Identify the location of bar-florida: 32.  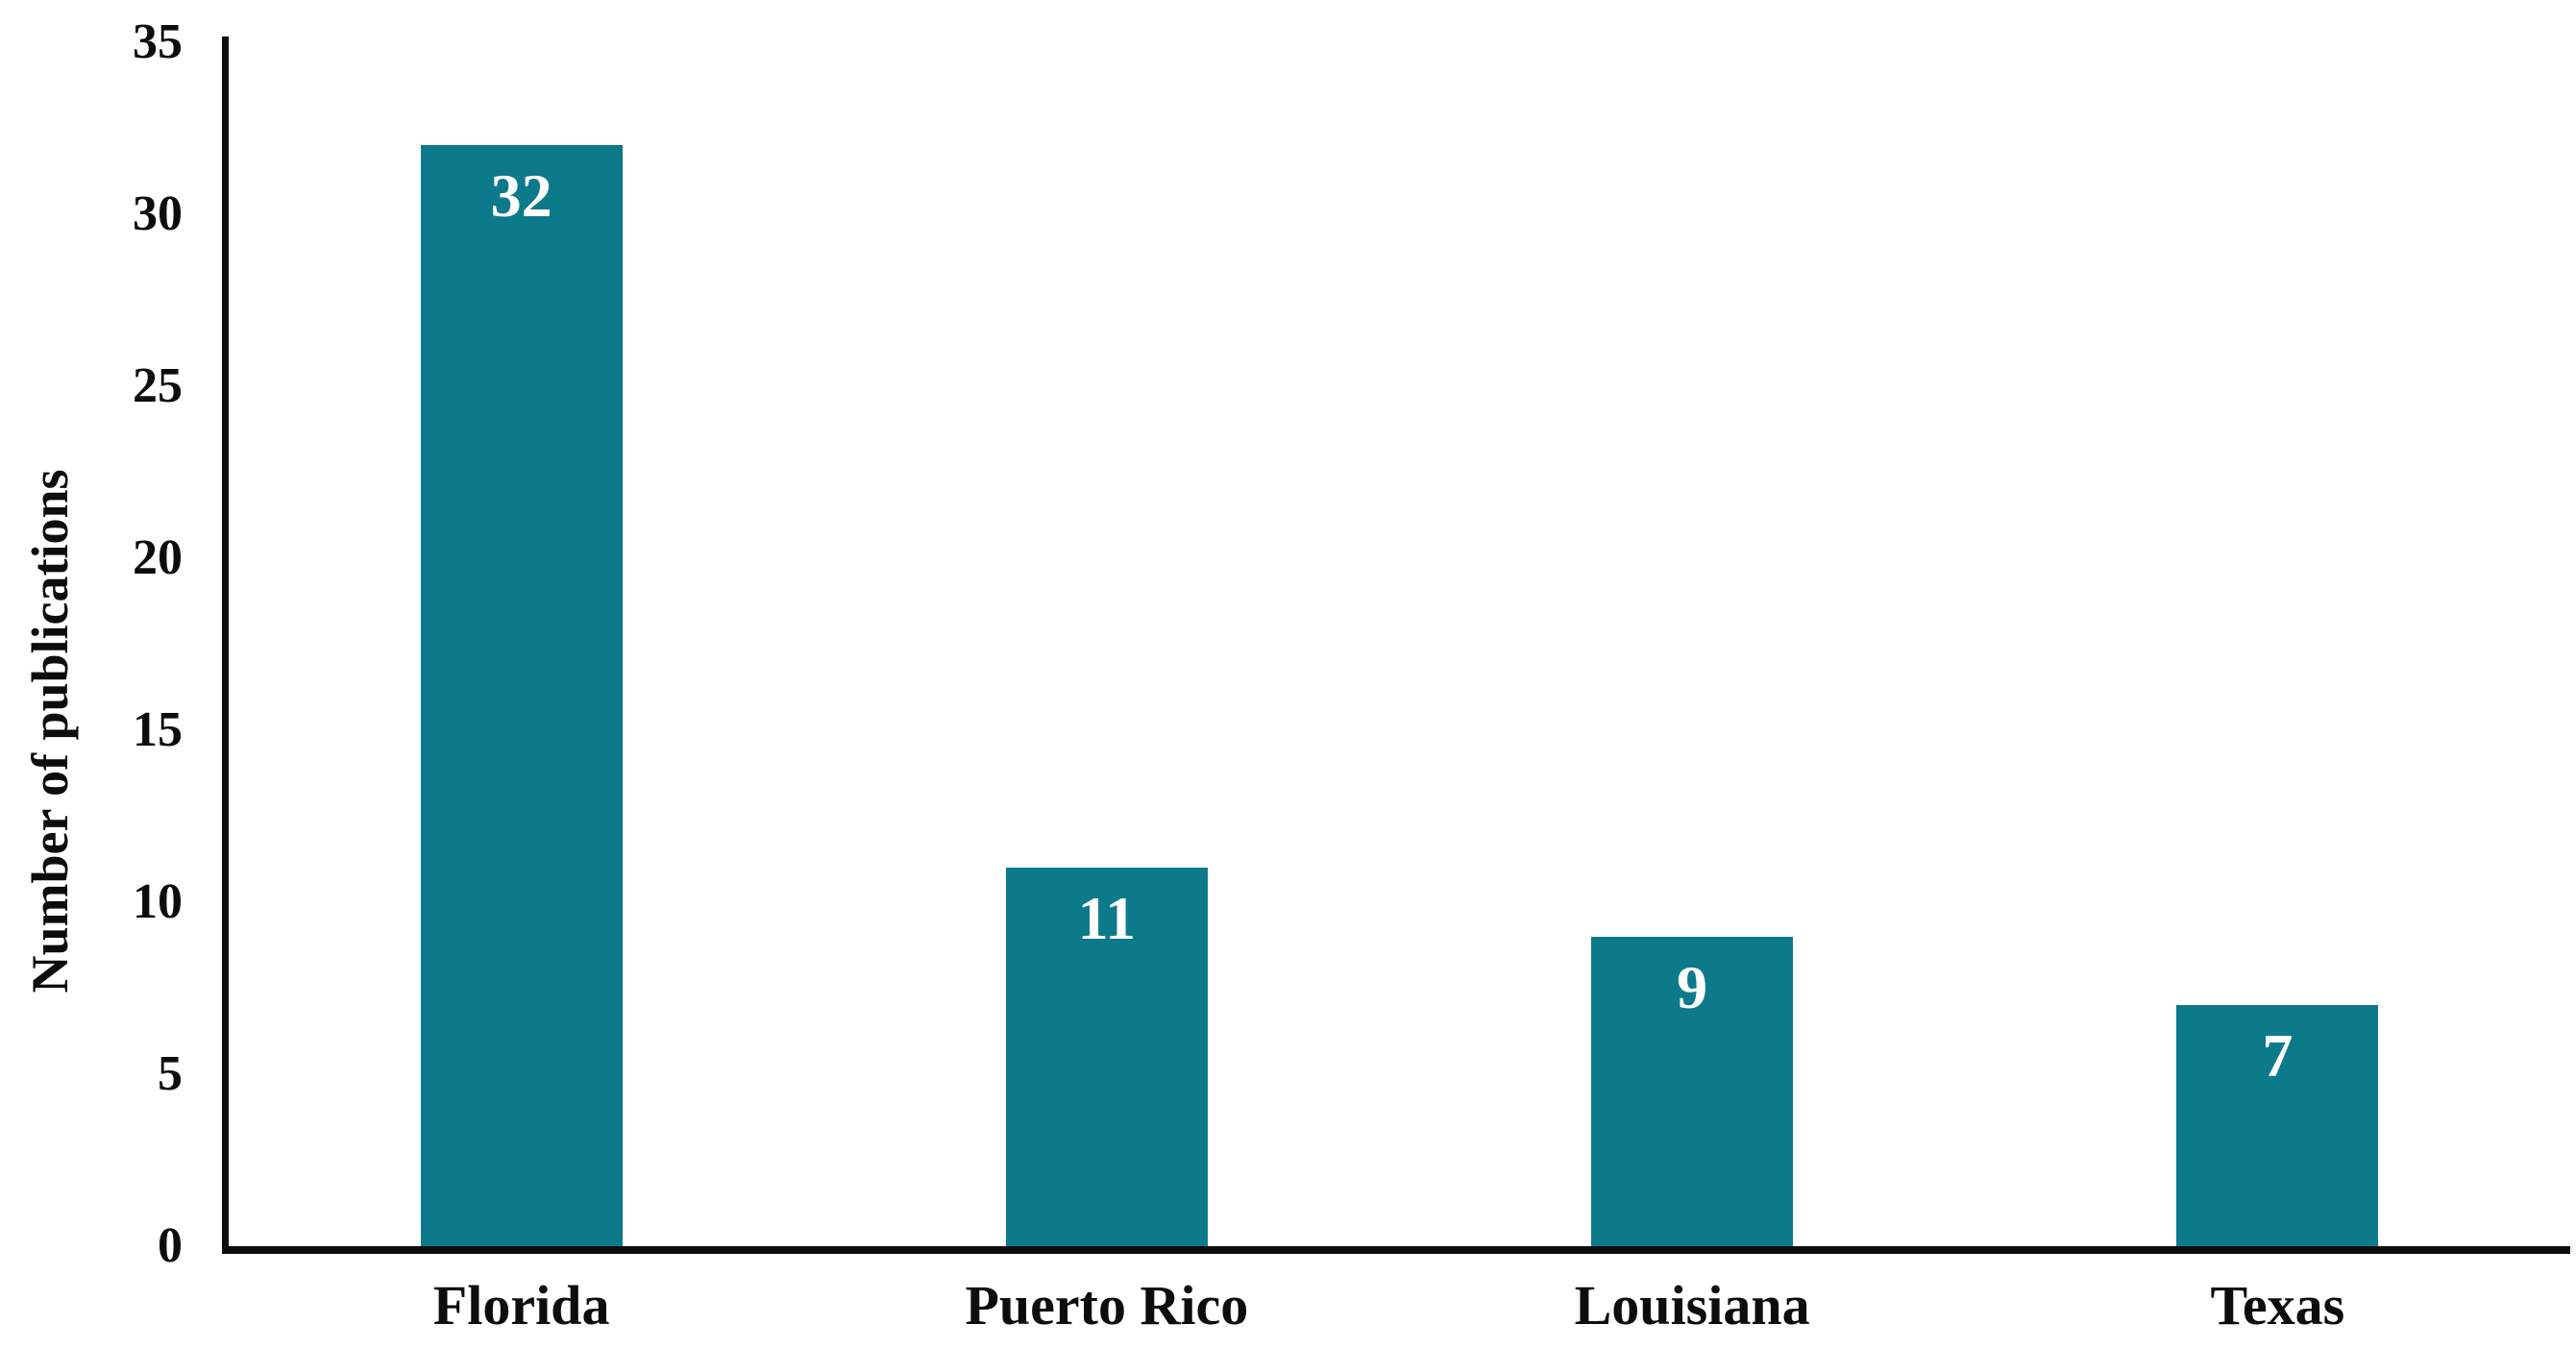
(521, 695).